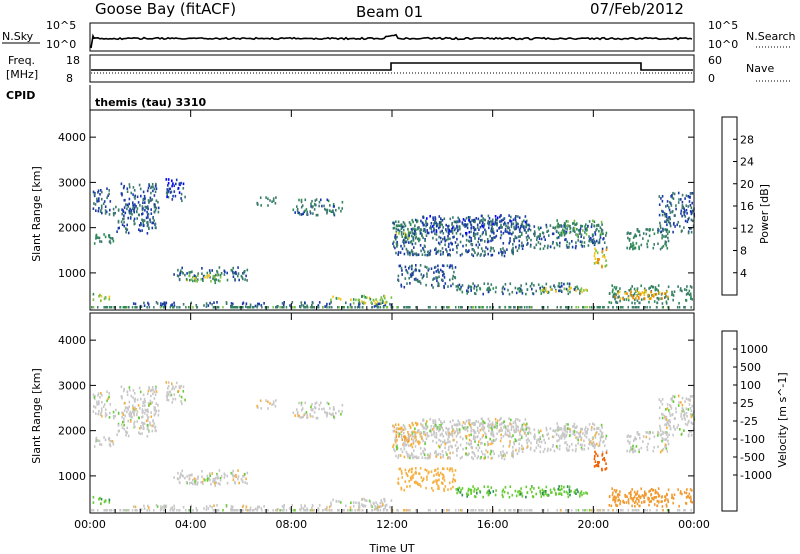 The height and width of the screenshot is (554, 800). What do you see at coordinates (391, 41) in the screenshot?
I see `nsky-trace` at bounding box center [391, 41].